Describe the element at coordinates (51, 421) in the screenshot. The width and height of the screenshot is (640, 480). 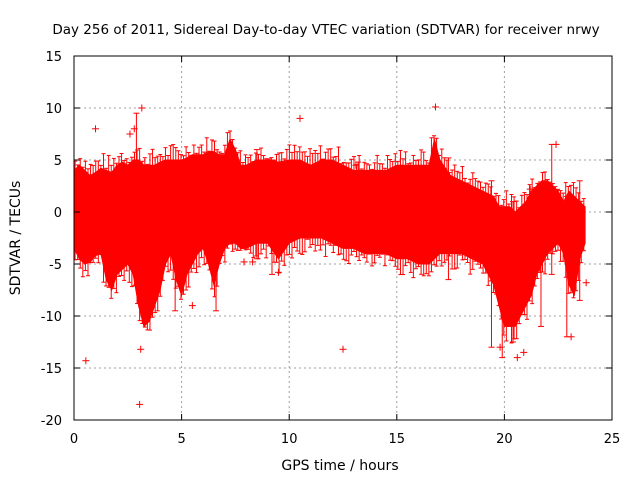
I see `y-tick-label: -20` at that location.